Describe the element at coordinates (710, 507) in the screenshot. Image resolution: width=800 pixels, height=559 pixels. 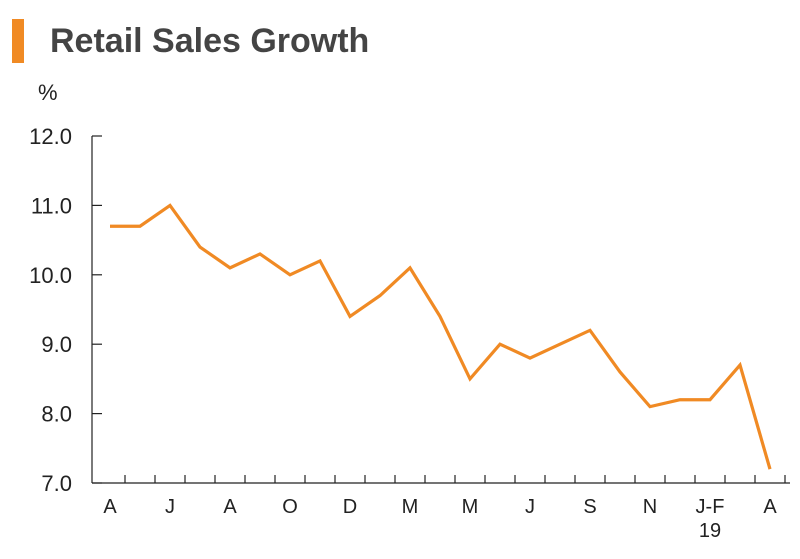
I see `x-tick-label: J-F` at that location.